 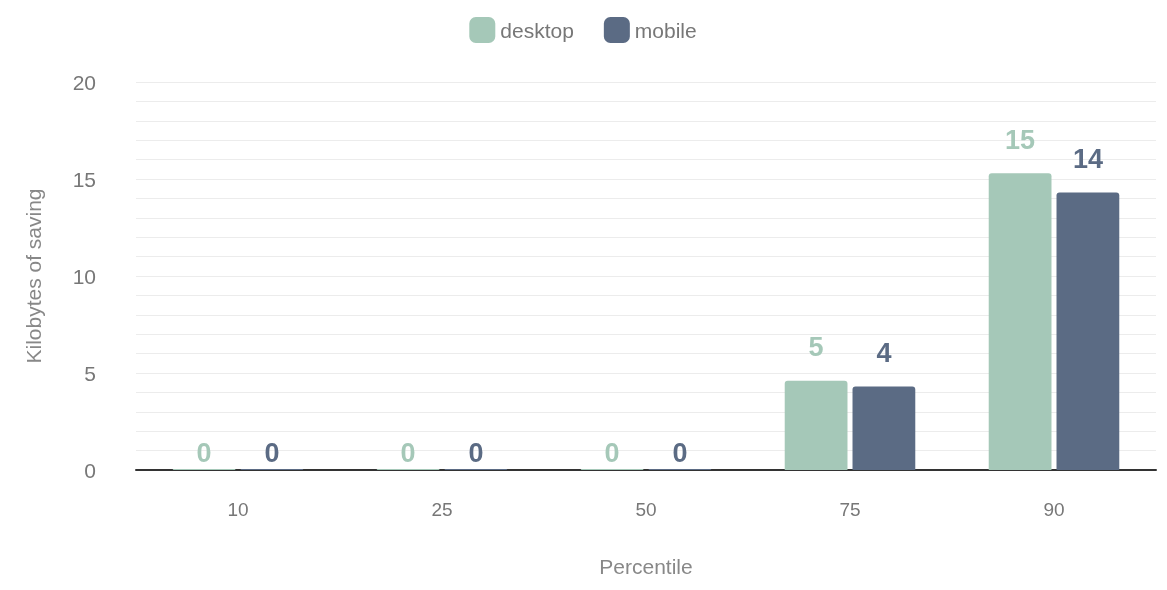 What do you see at coordinates (816, 347) in the screenshot?
I see `data-label: 5` at bounding box center [816, 347].